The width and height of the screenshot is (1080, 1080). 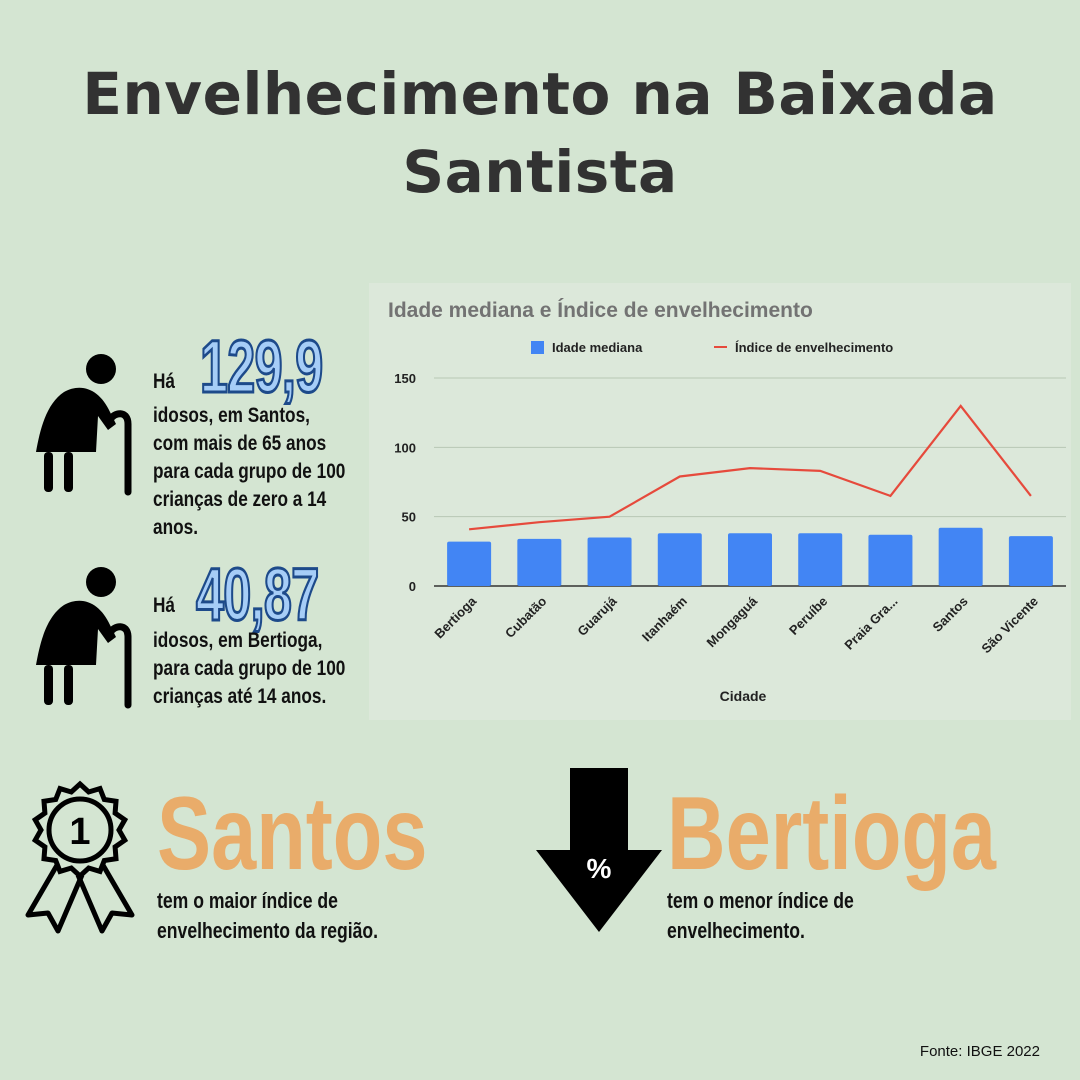 I want to click on medal-number: 1, so click(x=79, y=832).